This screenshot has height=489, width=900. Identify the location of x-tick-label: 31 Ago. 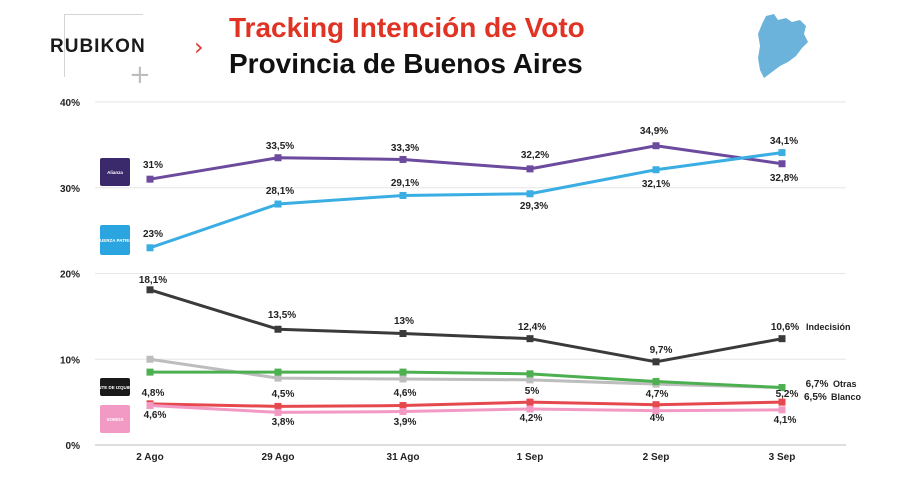
(403, 457).